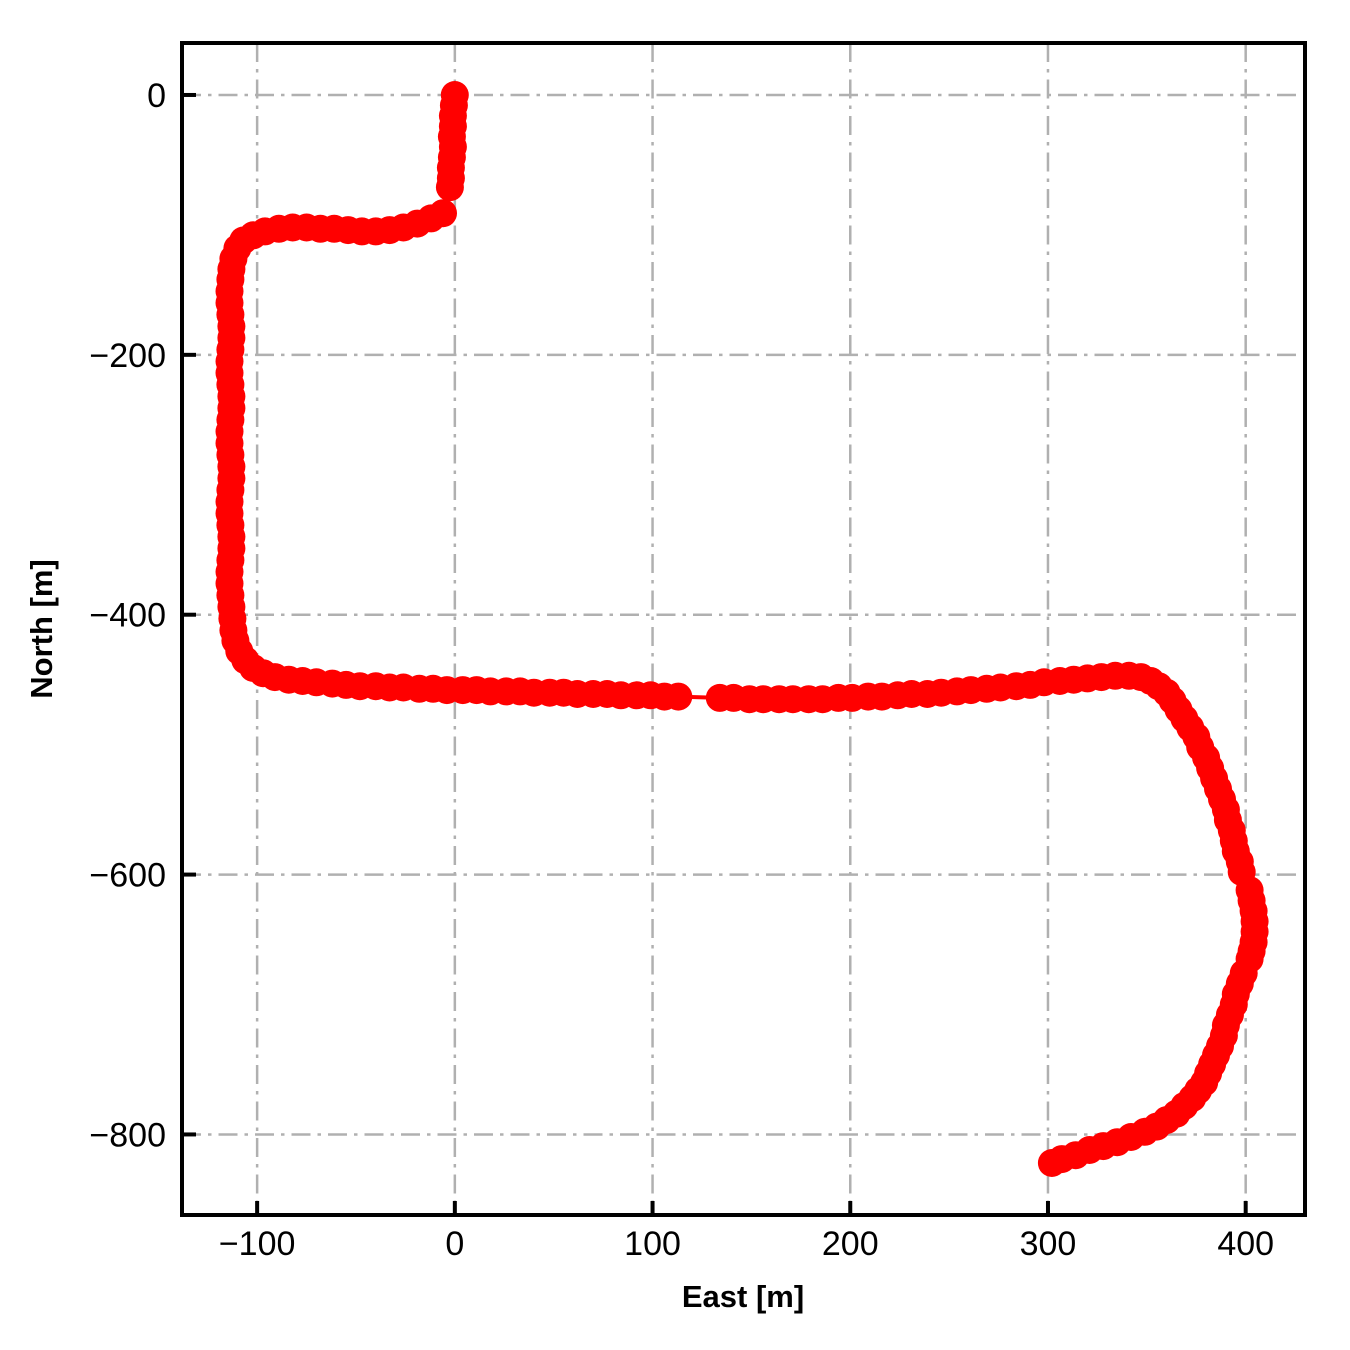  Describe the element at coordinates (127, 1135) in the screenshot. I see `y-tick-label: −800` at that location.